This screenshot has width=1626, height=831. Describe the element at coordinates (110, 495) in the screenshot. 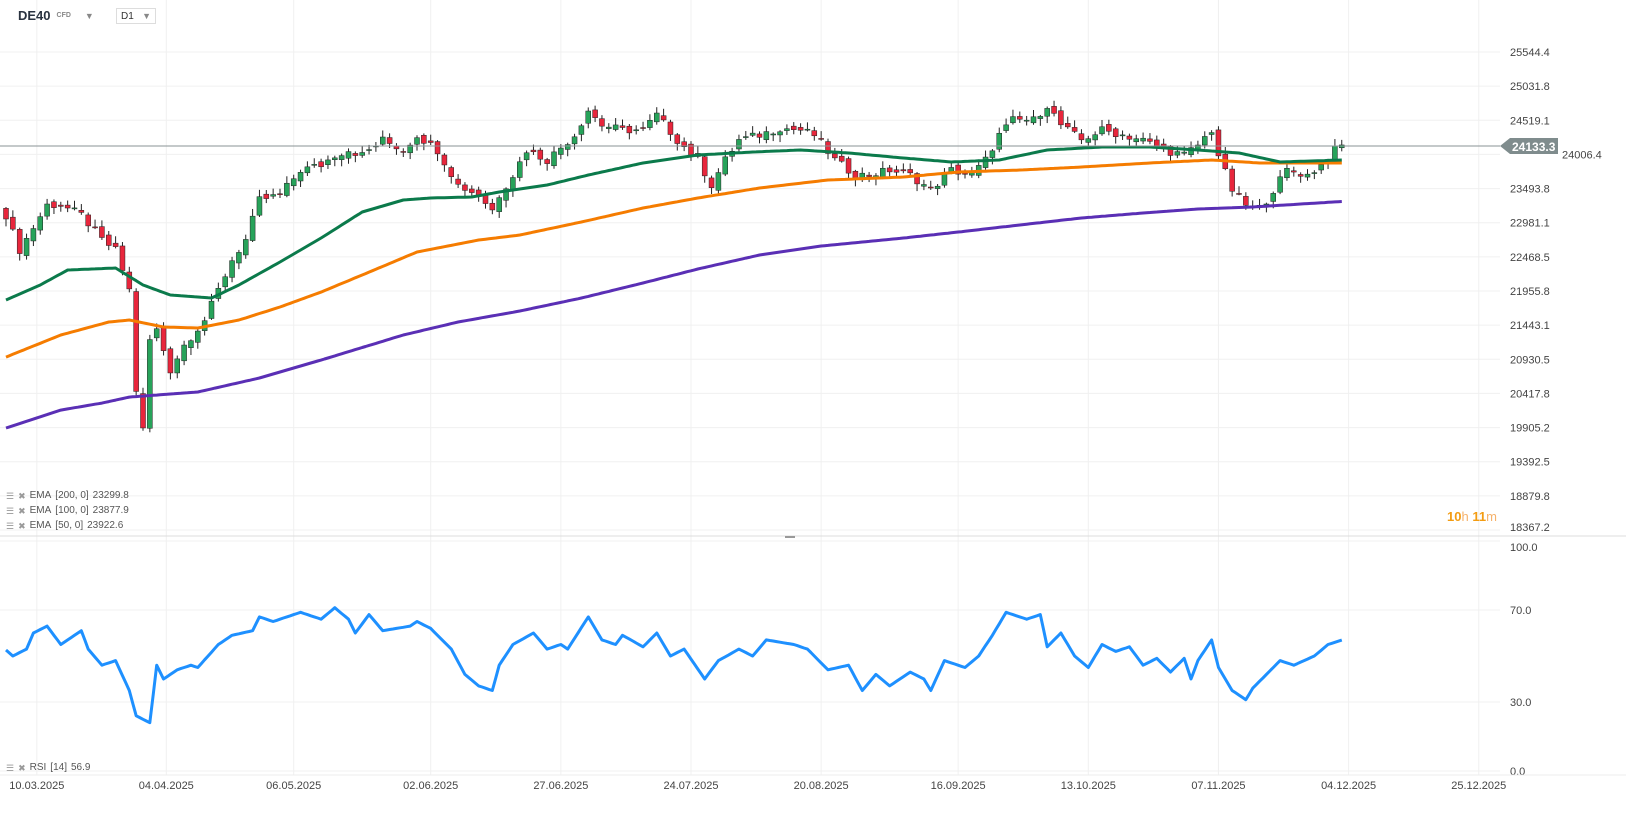

I see `legend-value: 23299.8` at that location.